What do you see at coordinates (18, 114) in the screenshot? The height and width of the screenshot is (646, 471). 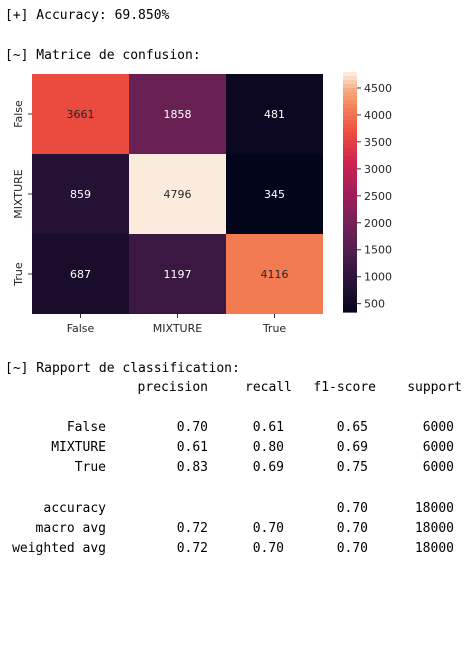 I see `y-tick-label: False` at bounding box center [18, 114].